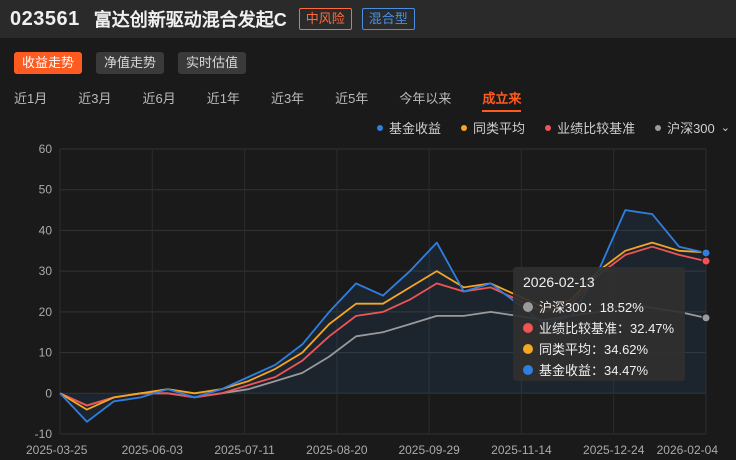 This screenshot has width=736, height=460. What do you see at coordinates (287, 98) in the screenshot?
I see `period-3y: 近3年` at bounding box center [287, 98].